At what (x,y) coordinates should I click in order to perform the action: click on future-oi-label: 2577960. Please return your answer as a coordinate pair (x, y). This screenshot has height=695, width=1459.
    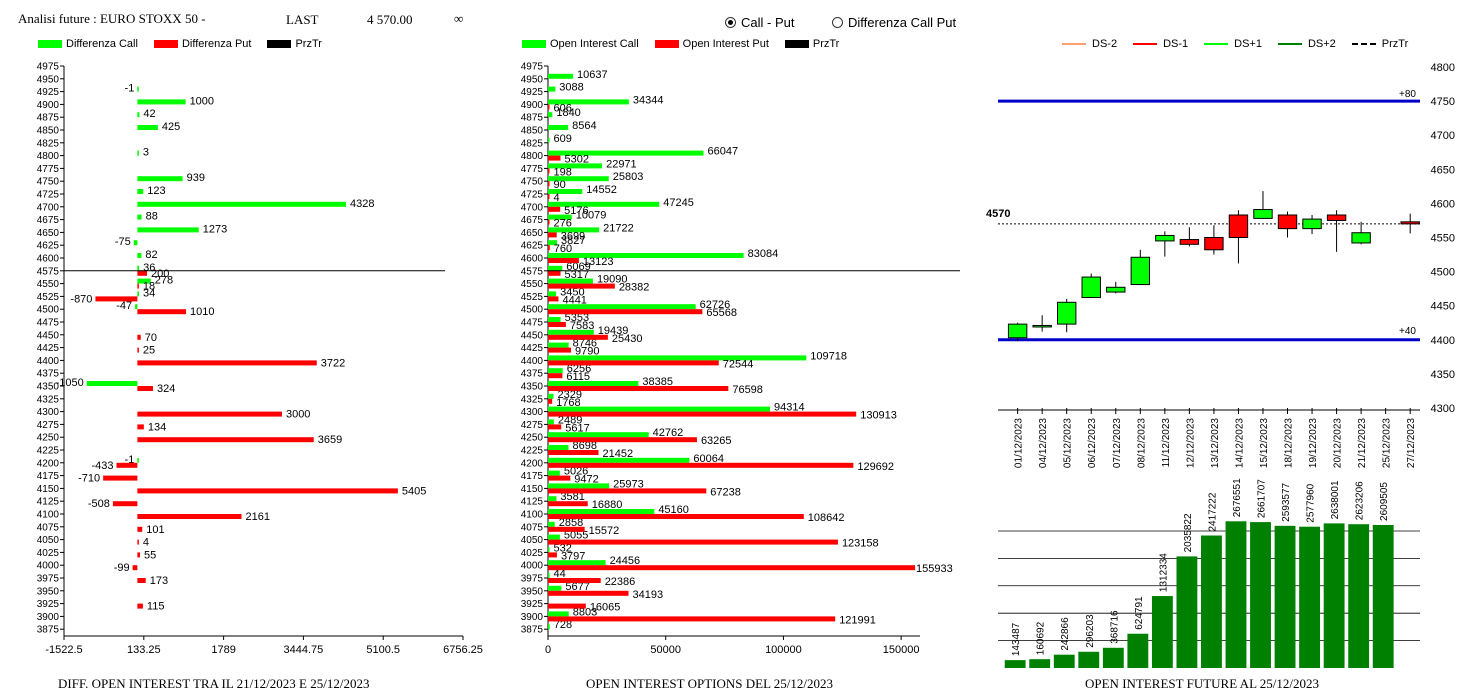
    Looking at the image, I should click on (1311, 502).